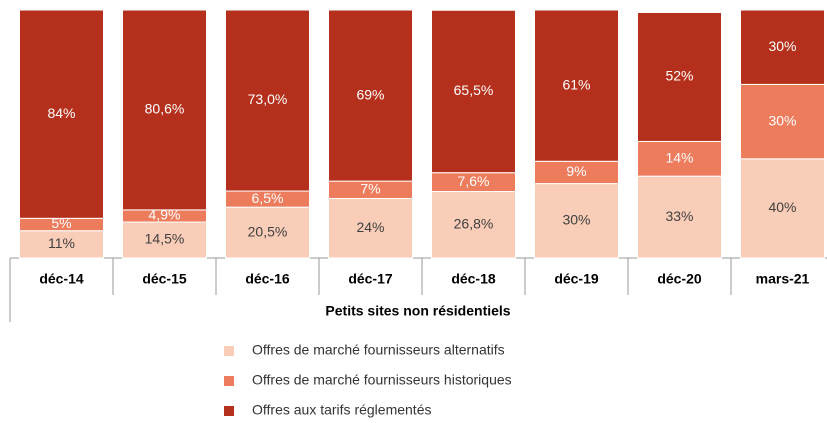 The image size is (827, 423). I want to click on x-tick-label: déc-18, so click(473, 279).